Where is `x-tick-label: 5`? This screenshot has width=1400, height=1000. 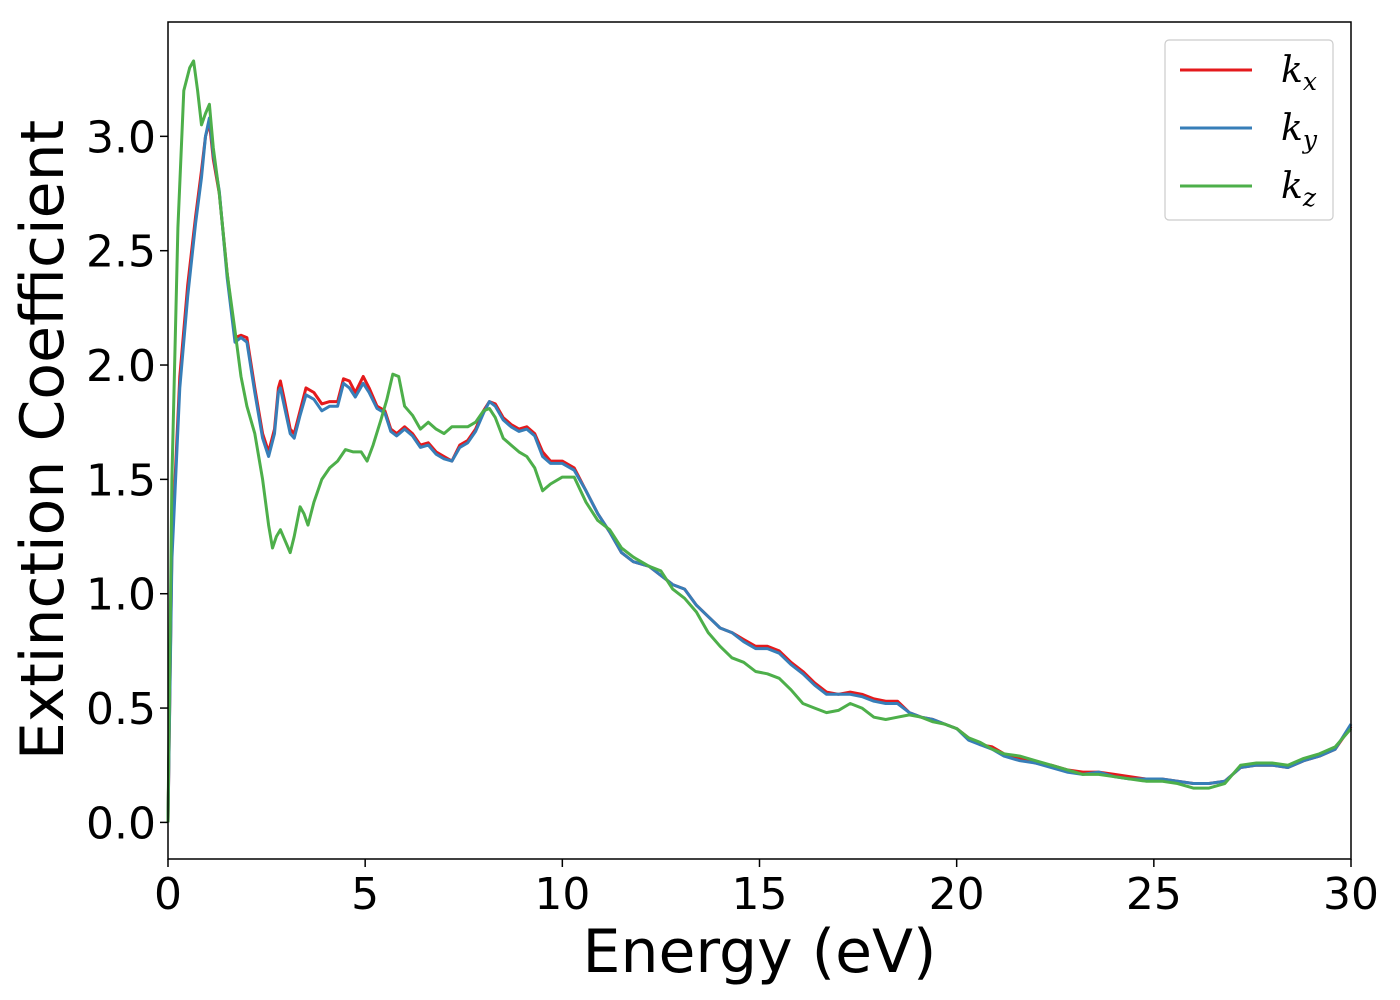 x-tick-label: 5 is located at coordinates (365, 894).